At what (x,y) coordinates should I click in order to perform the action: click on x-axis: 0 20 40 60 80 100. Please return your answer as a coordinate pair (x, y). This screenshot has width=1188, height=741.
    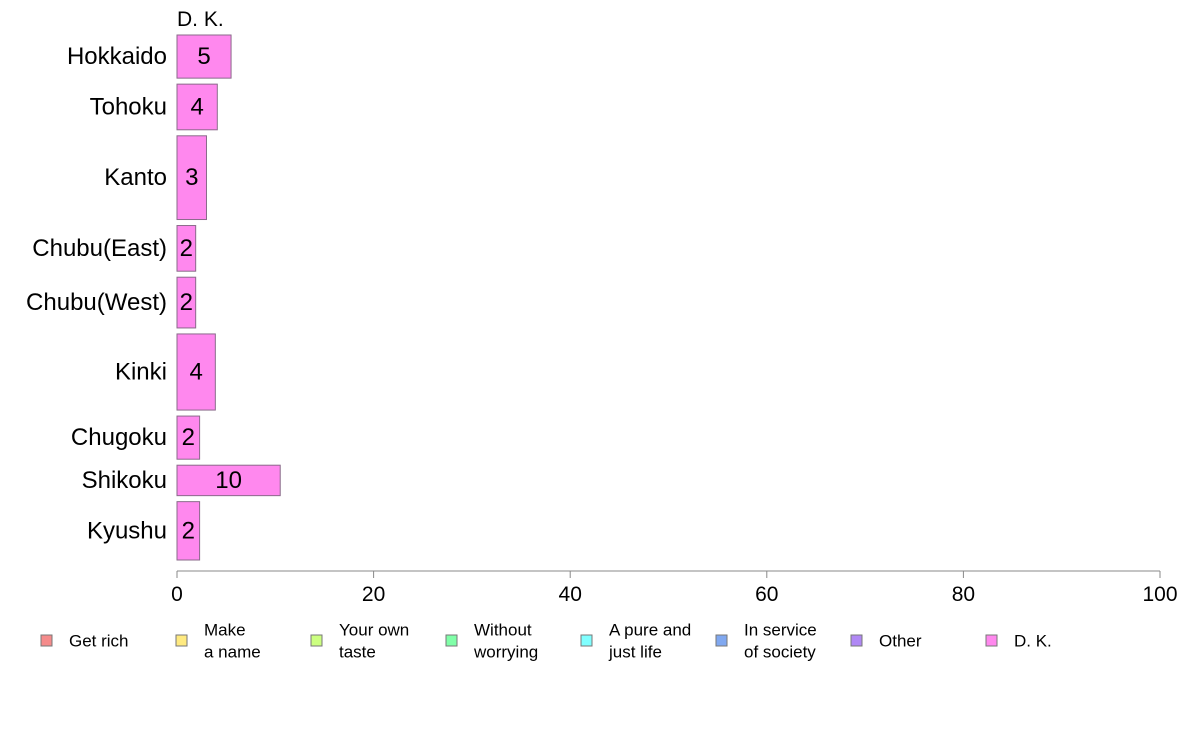
    Looking at the image, I should click on (674, 588).